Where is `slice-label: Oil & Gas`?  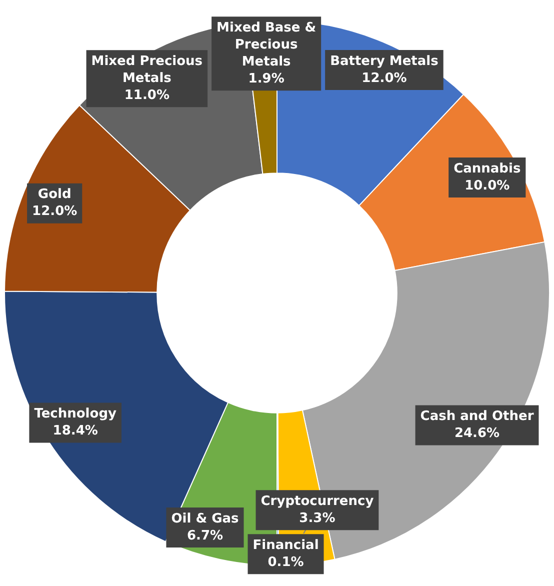 slice-label: Oil & Gas is located at coordinates (205, 518).